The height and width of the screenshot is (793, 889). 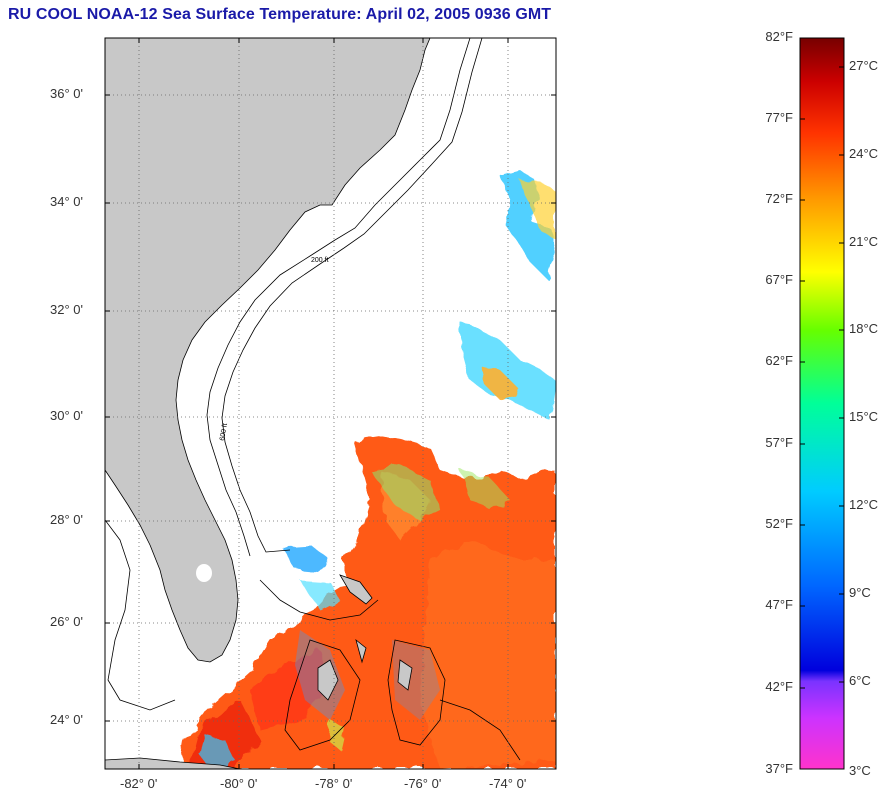 What do you see at coordinates (779, 604) in the screenshot?
I see `colorbar-f-label: 47°F` at bounding box center [779, 604].